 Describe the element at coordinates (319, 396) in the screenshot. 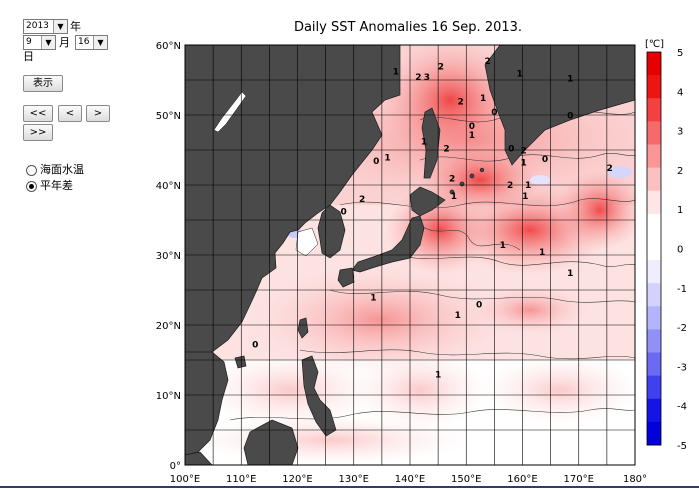

I see `land-philippines` at that location.